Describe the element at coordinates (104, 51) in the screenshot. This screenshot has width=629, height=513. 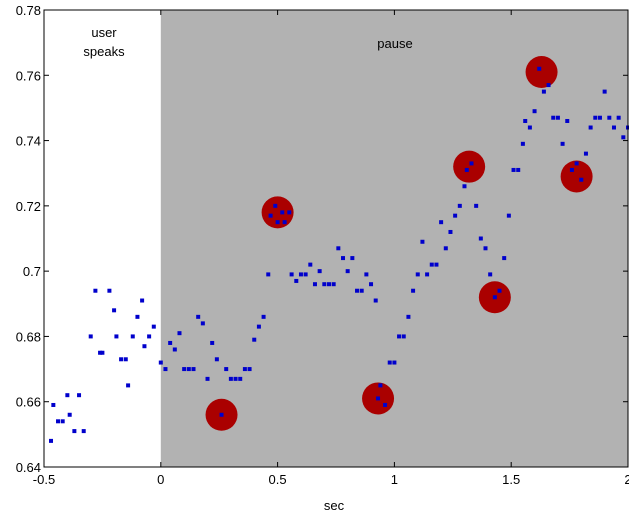
I see `region-label-user-line2: speaks` at that location.